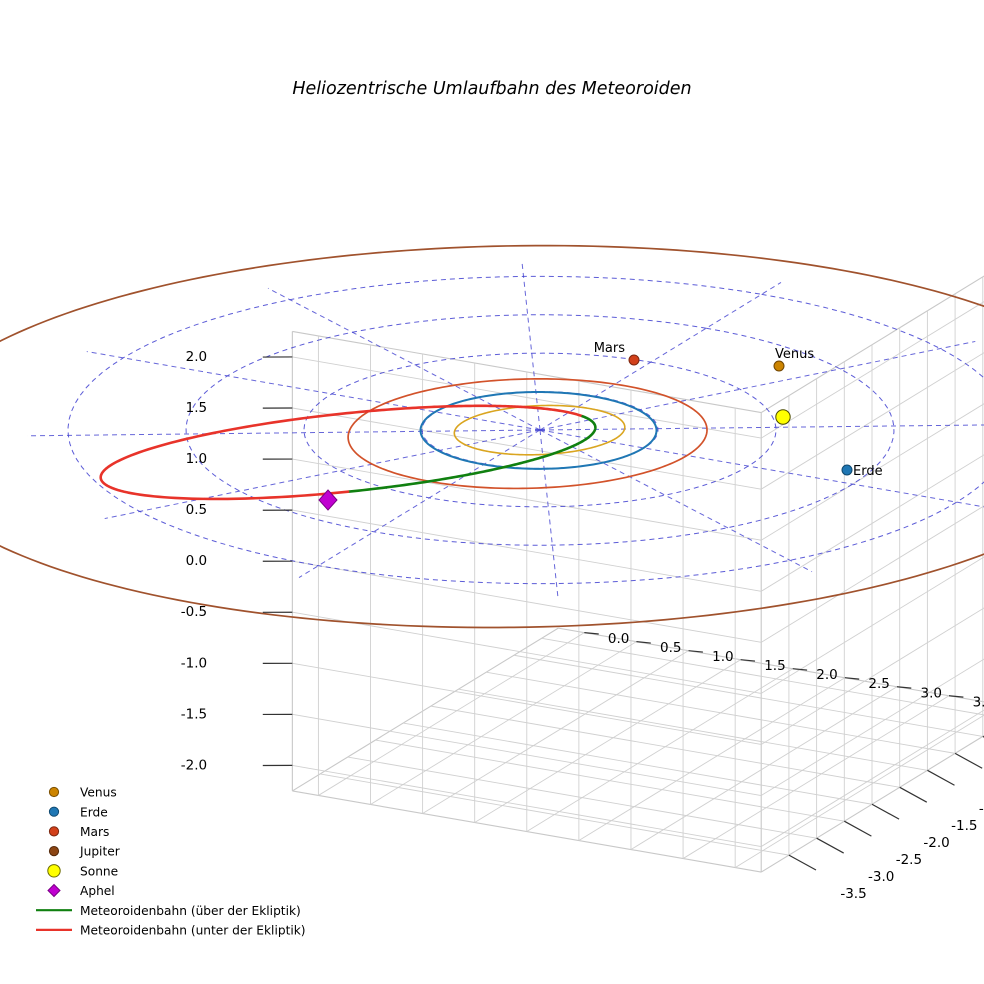  I want to click on legend-label: Meteoroidenbahn (über der Ekliptik), so click(190, 911).